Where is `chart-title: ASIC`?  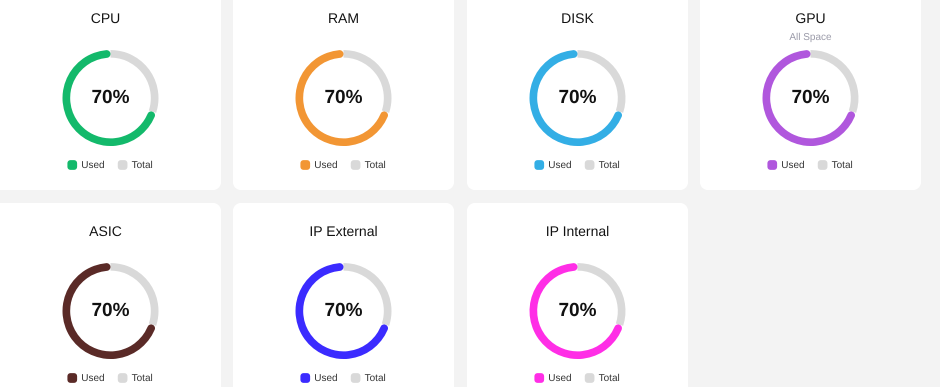 chart-title: ASIC is located at coordinates (105, 231).